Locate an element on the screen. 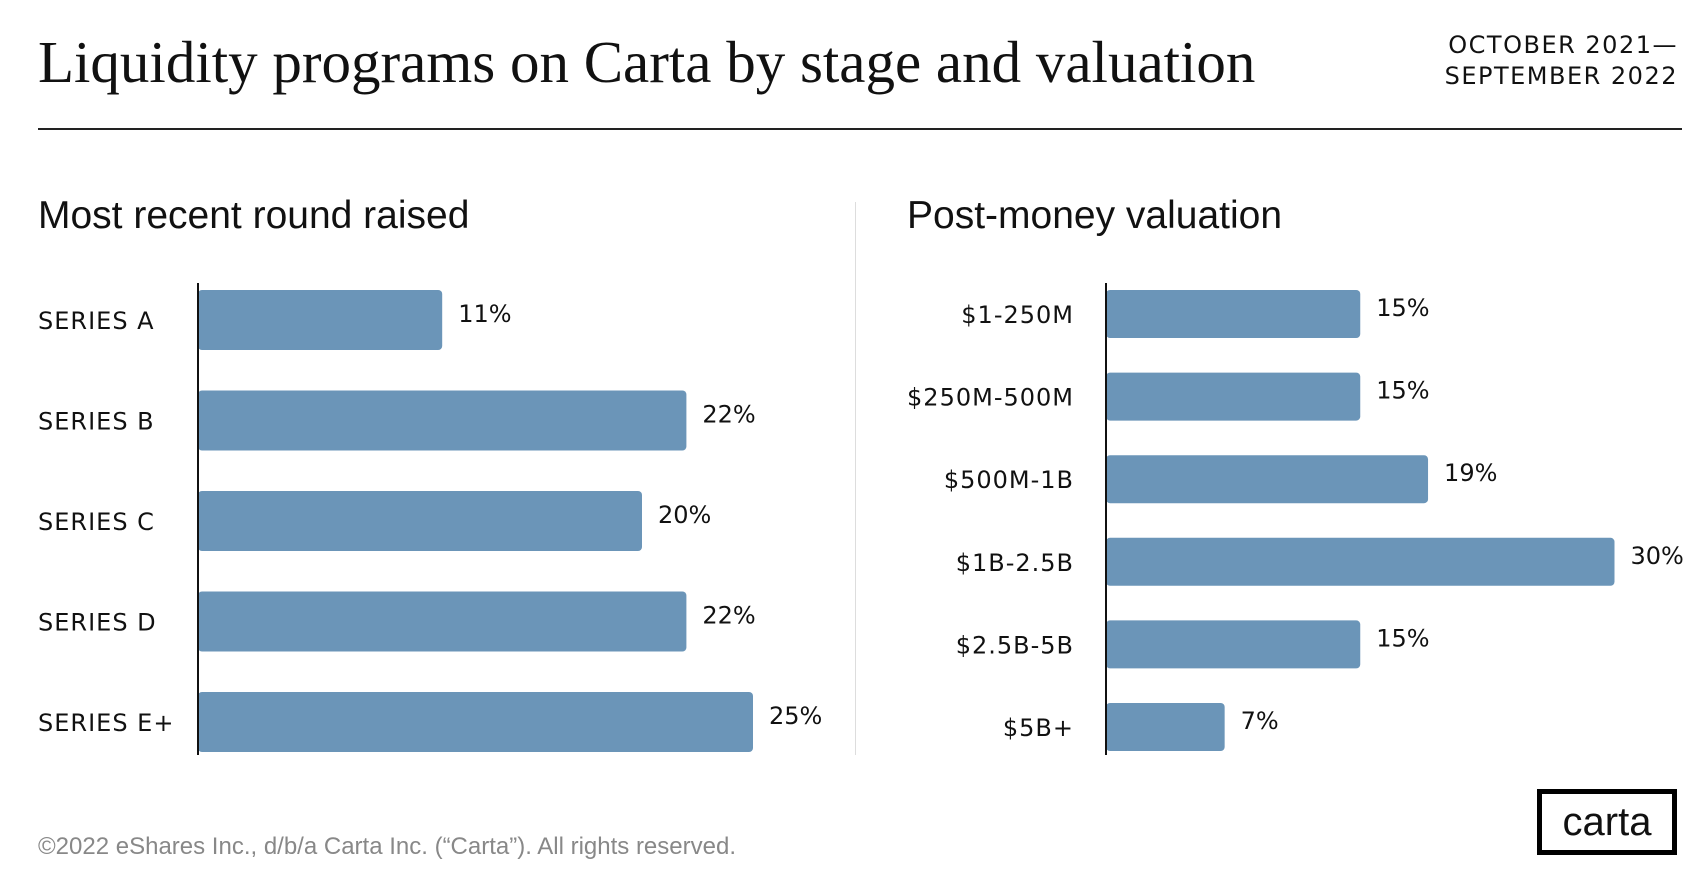 Image resolution: width=1700 pixels, height=880 pixels. category-label: $5B+ is located at coordinates (1038, 728).